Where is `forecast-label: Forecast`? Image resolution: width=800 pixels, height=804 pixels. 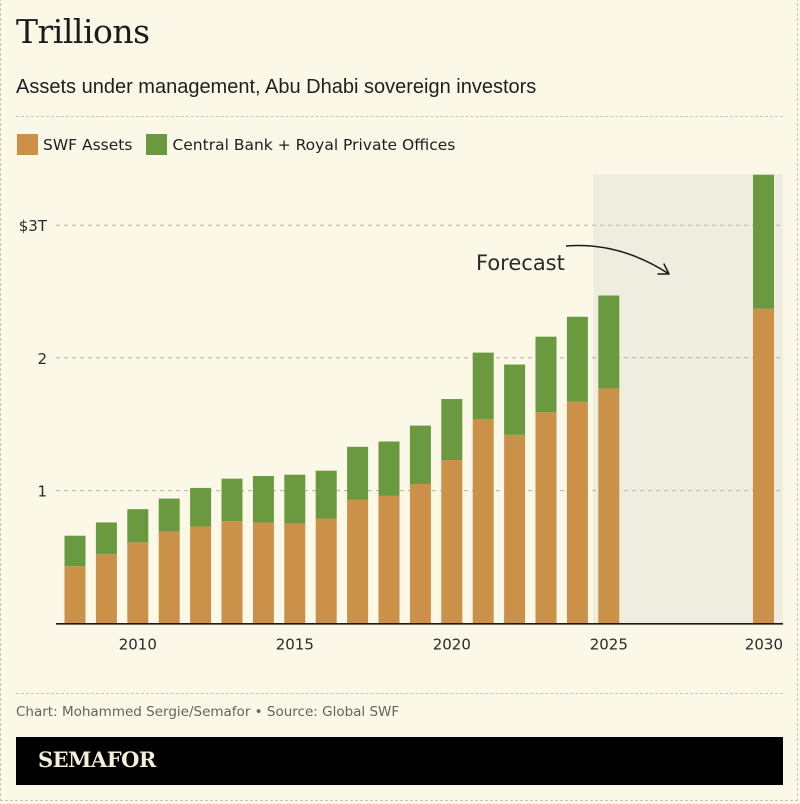
forecast-label: Forecast is located at coordinates (520, 263).